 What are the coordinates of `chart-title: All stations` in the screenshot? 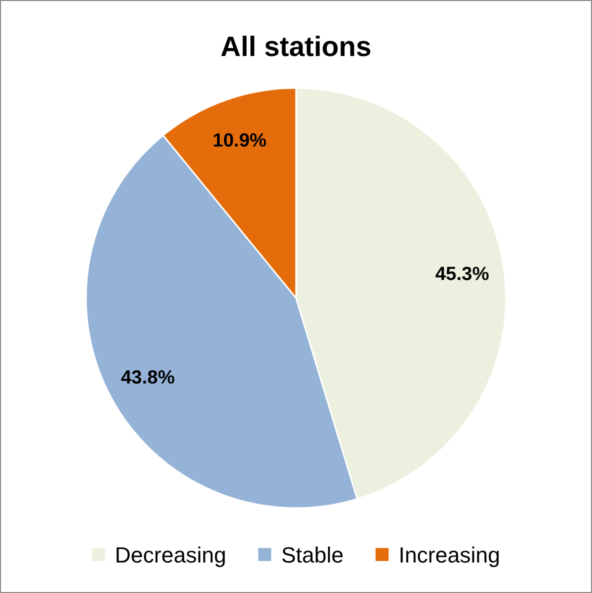 It's located at (296, 46).